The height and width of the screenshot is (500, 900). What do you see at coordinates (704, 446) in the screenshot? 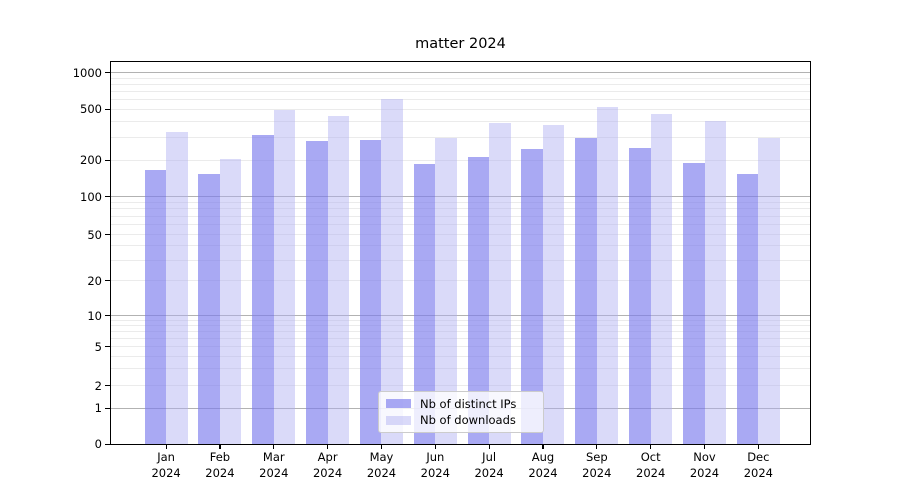
I see `x-tick-nov-2024` at bounding box center [704, 446].